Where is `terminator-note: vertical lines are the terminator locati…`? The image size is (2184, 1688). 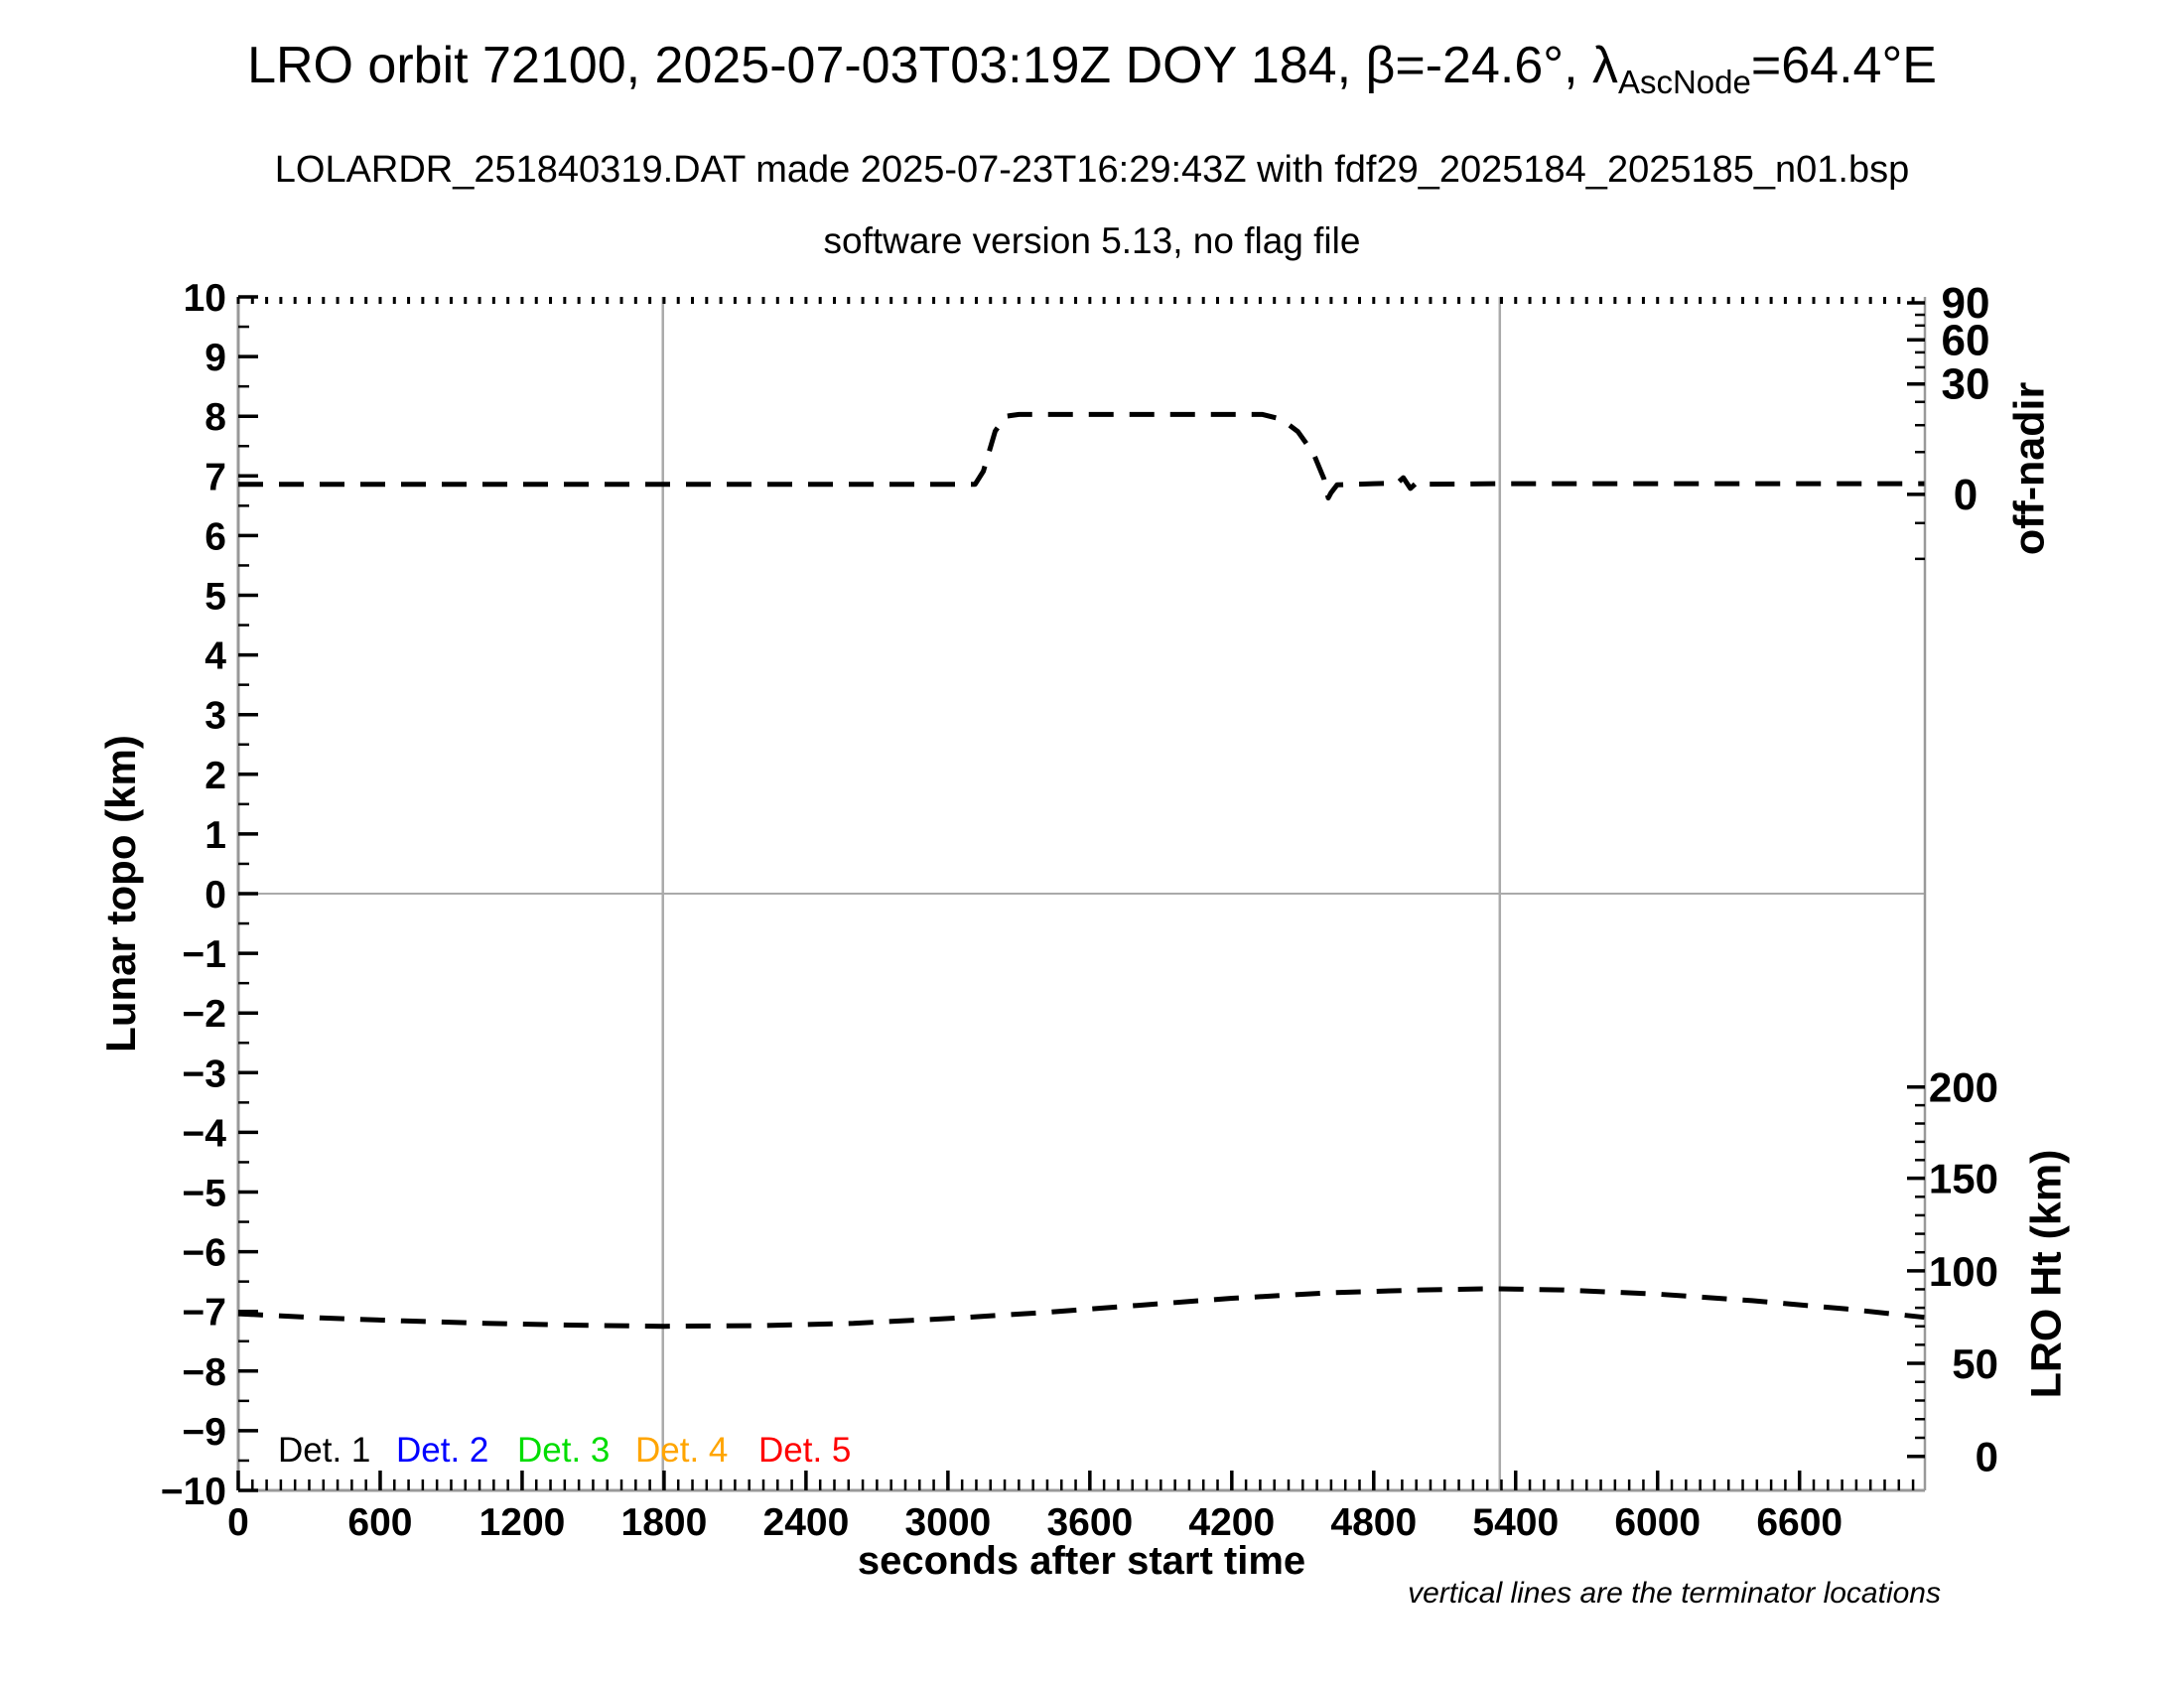 terminator-note: vertical lines are the terminator locati… is located at coordinates (1674, 1593).